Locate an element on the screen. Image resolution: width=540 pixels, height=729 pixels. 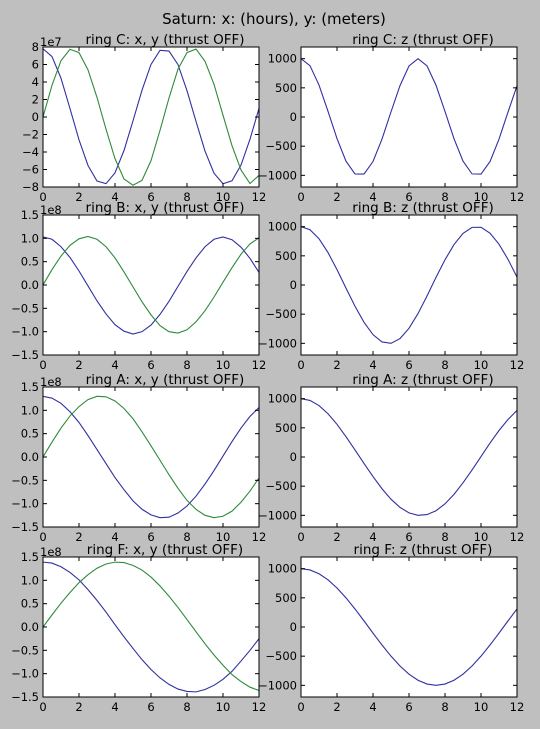
y-tick-label: 8 is located at coordinates (35, 47).